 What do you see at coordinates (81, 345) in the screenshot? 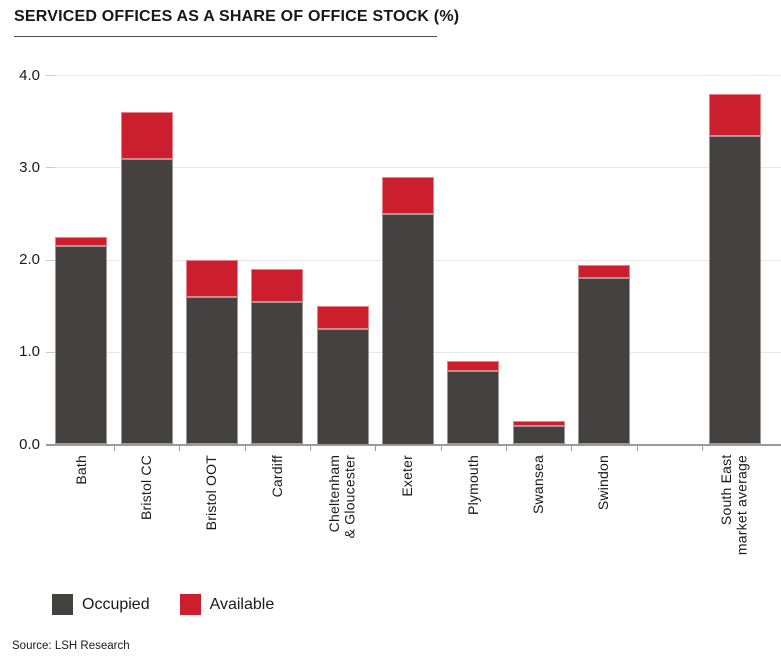
I see `bar-occupied-bath` at bounding box center [81, 345].